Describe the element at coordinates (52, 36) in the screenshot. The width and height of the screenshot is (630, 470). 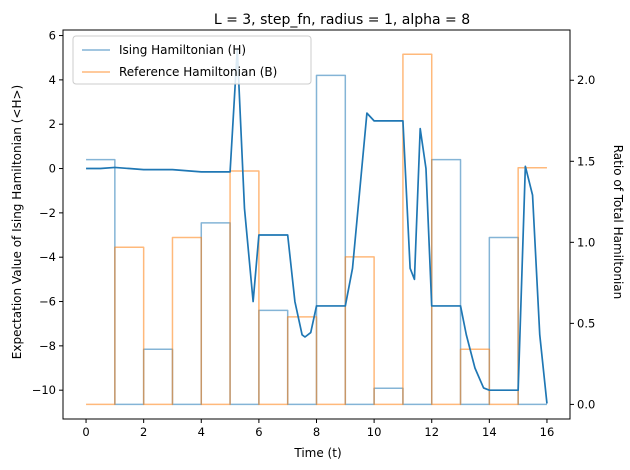
I see `y-left-tick-label: 6` at that location.